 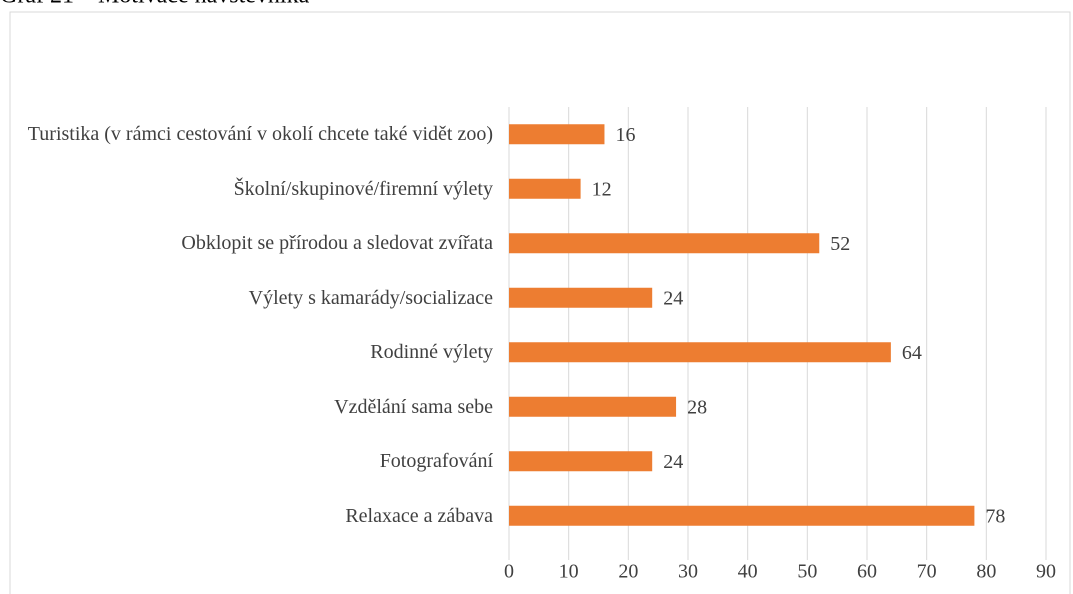 What do you see at coordinates (995, 516) in the screenshot?
I see `data-label: 78` at bounding box center [995, 516].